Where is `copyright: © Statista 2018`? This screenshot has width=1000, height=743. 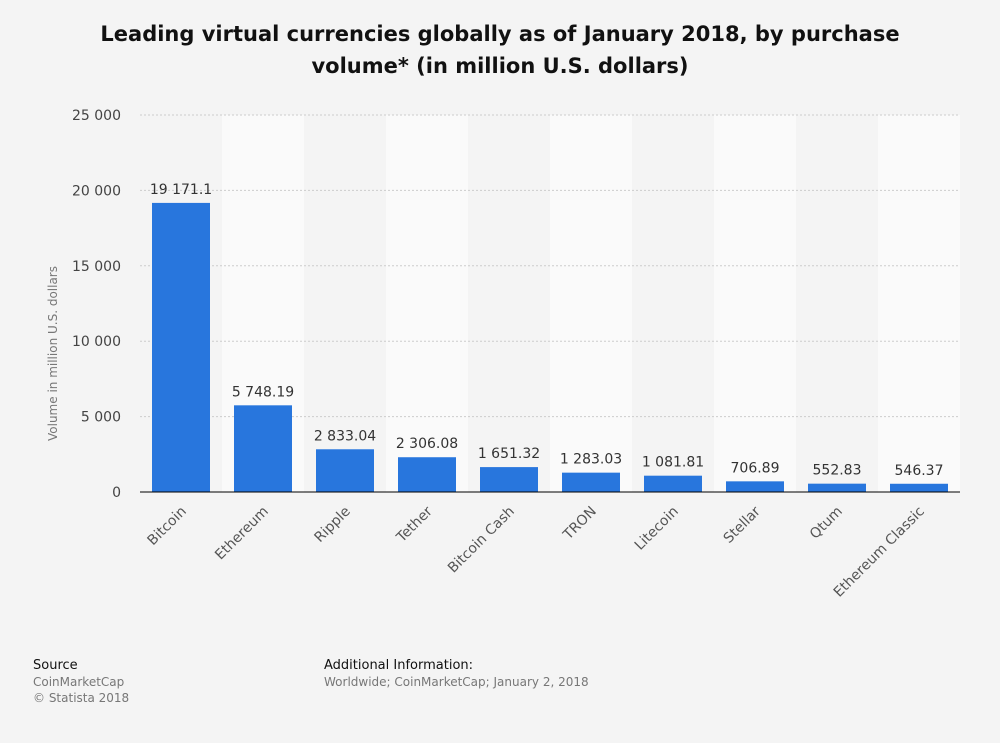 copyright: © Statista 2018 is located at coordinates (81, 698).